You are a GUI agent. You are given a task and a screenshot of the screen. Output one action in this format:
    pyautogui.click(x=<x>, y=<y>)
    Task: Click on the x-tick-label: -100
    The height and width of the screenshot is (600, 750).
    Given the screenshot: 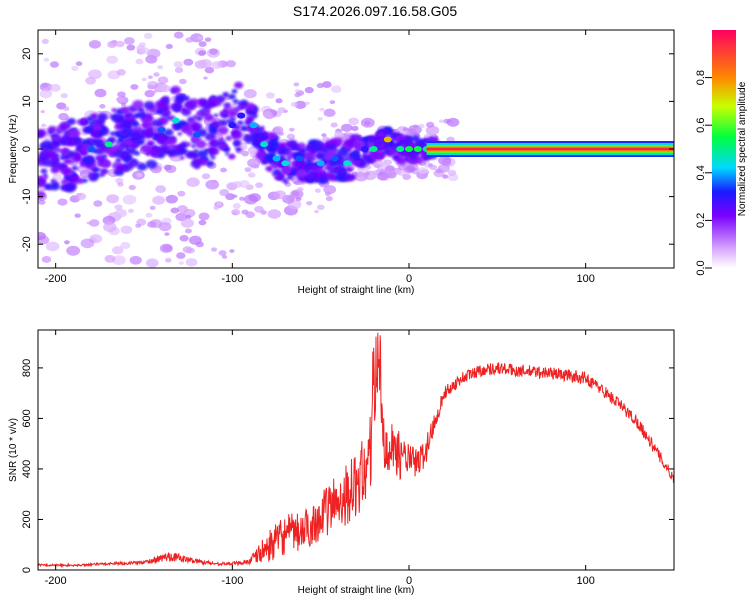 What is the action you would take?
    pyautogui.click(x=232, y=279)
    